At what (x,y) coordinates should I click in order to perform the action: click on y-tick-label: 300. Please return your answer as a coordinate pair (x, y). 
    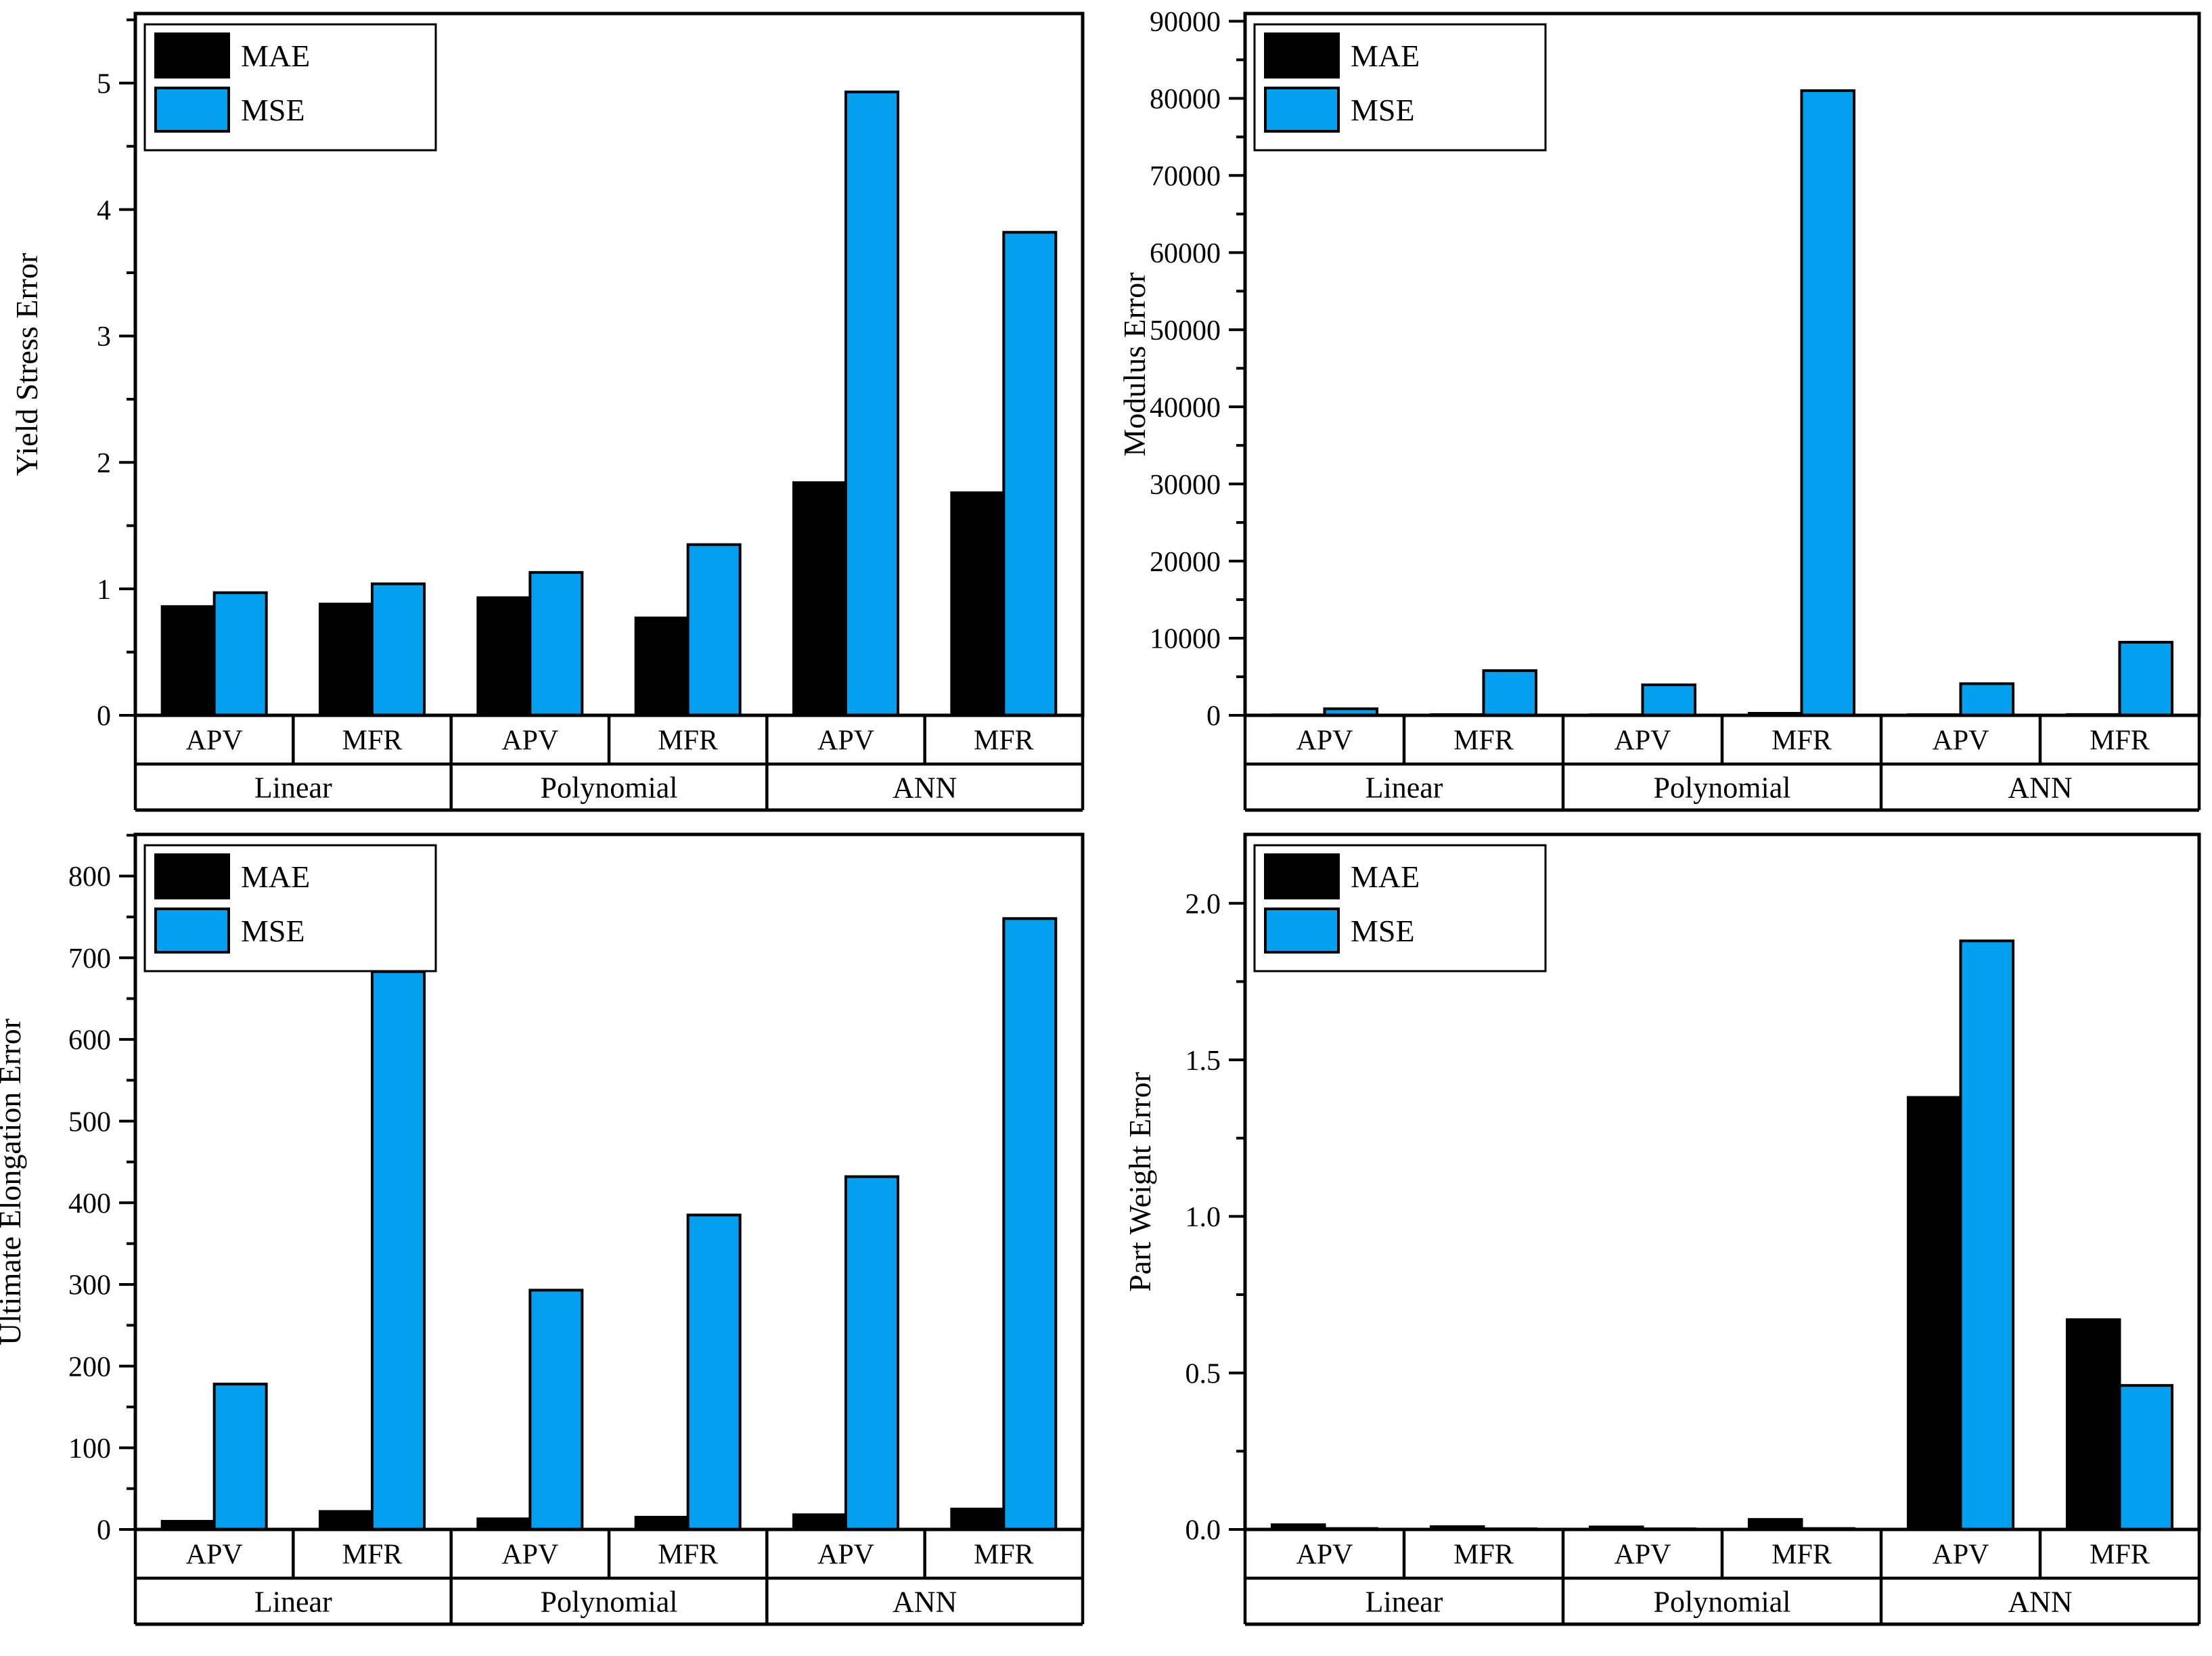
    Looking at the image, I should click on (89, 1285).